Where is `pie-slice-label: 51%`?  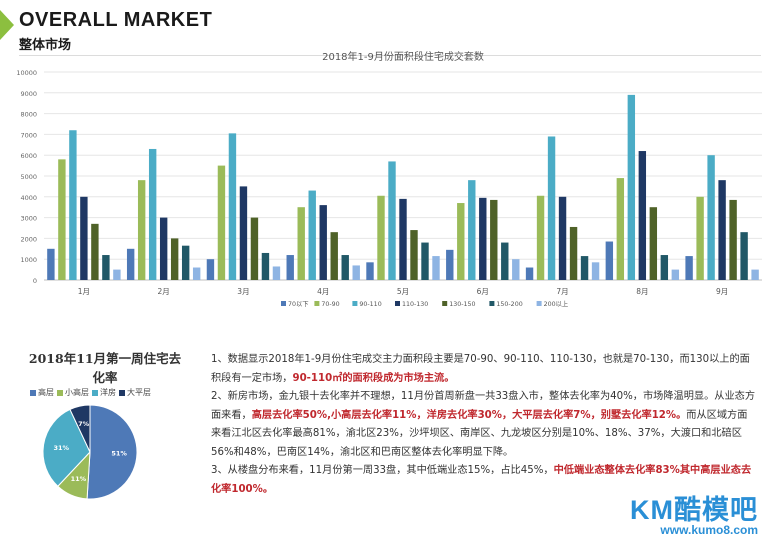
pie-slice-label: 51% is located at coordinates (119, 453).